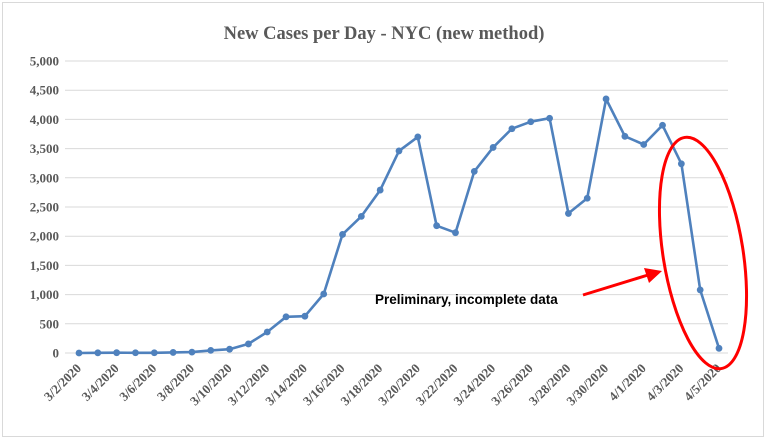  I want to click on y-tick-label: 2,000, so click(44, 236).